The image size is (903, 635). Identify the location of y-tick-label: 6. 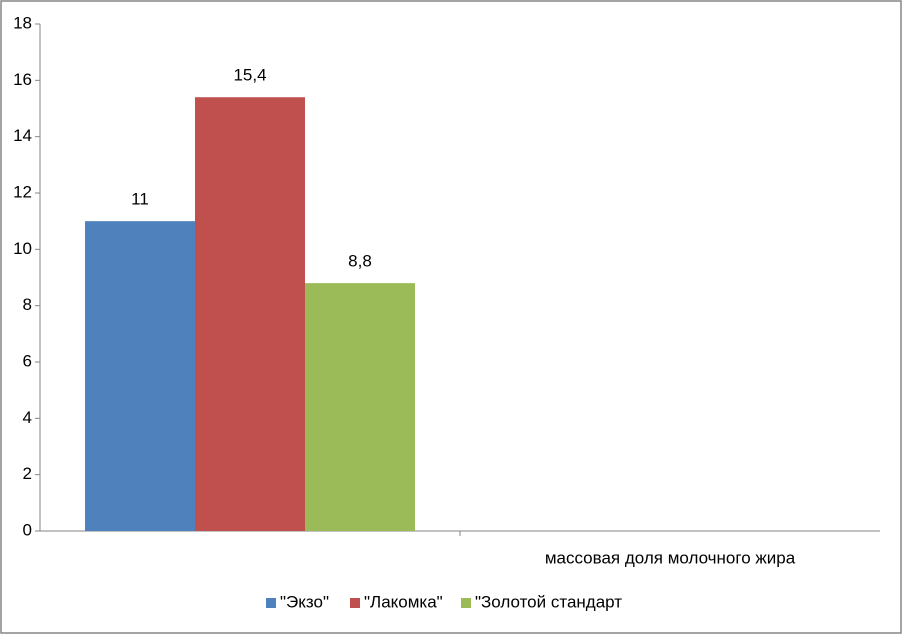
(27, 360).